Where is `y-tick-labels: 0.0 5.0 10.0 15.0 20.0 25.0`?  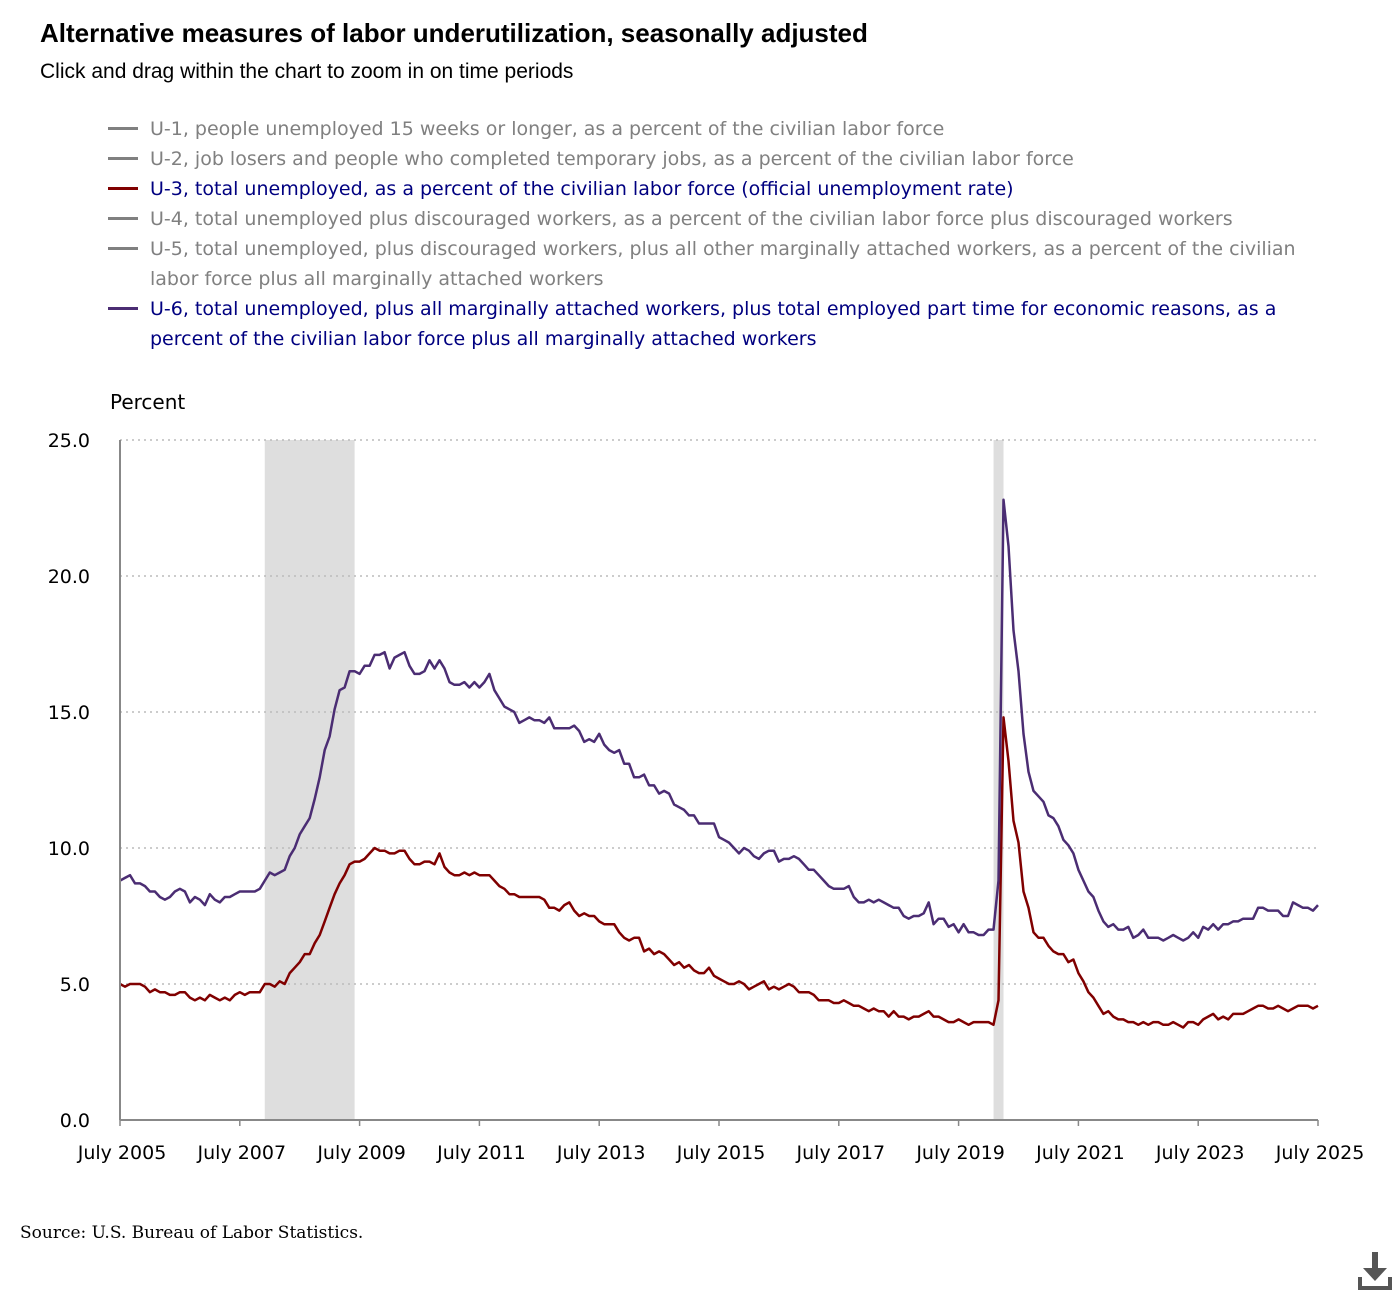
y-tick-labels: 0.0 5.0 10.0 15.0 20.0 25.0 is located at coordinates (69, 781).